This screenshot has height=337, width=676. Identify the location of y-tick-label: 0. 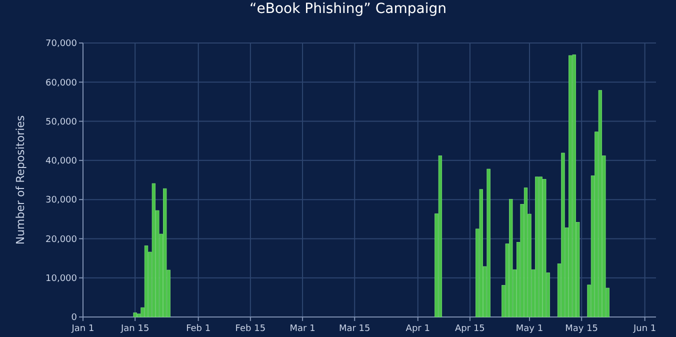
(74, 318).